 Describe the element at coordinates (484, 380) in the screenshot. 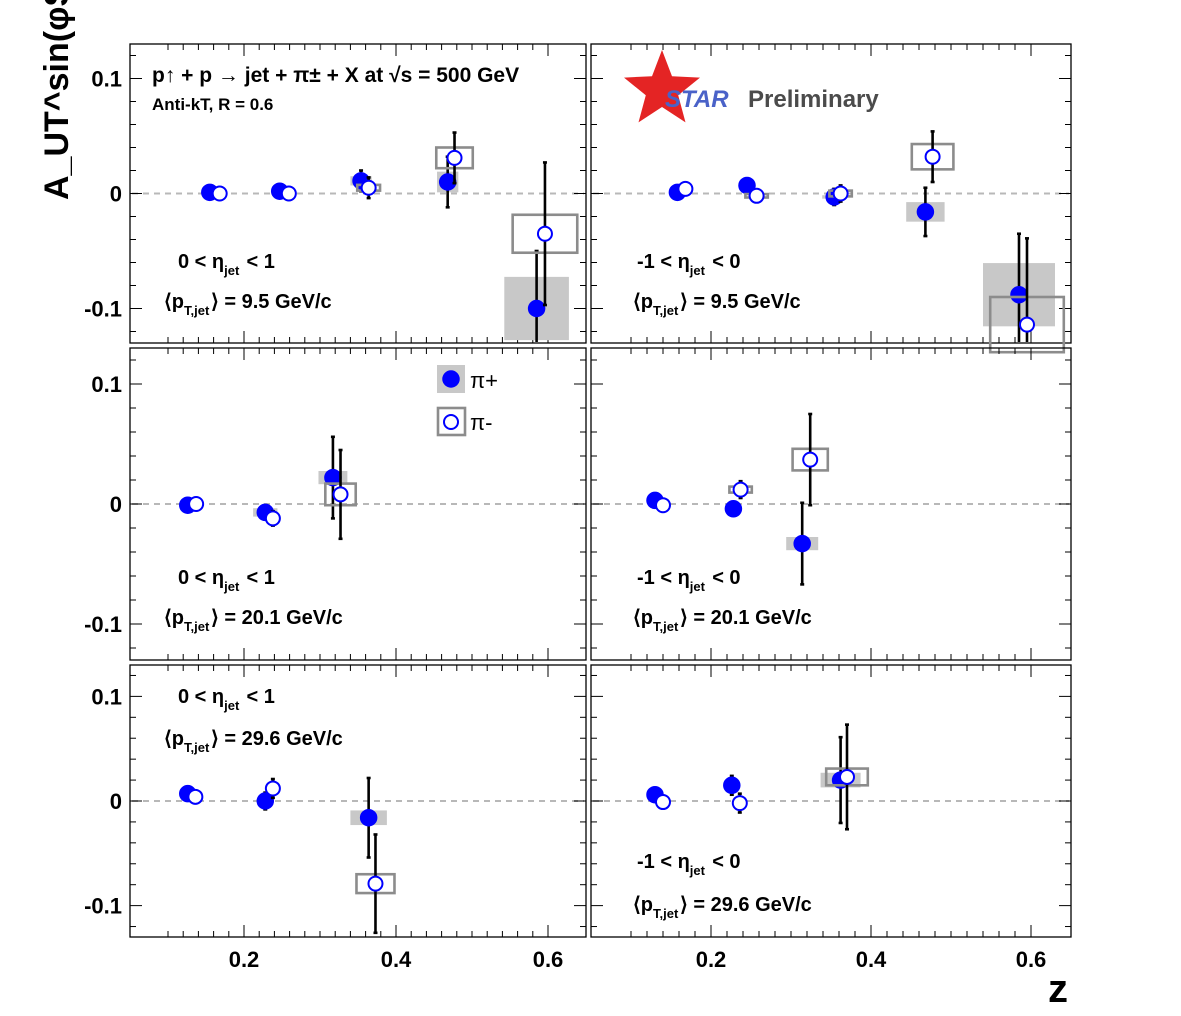

I see `legend-label-pi-plus: π+` at that location.